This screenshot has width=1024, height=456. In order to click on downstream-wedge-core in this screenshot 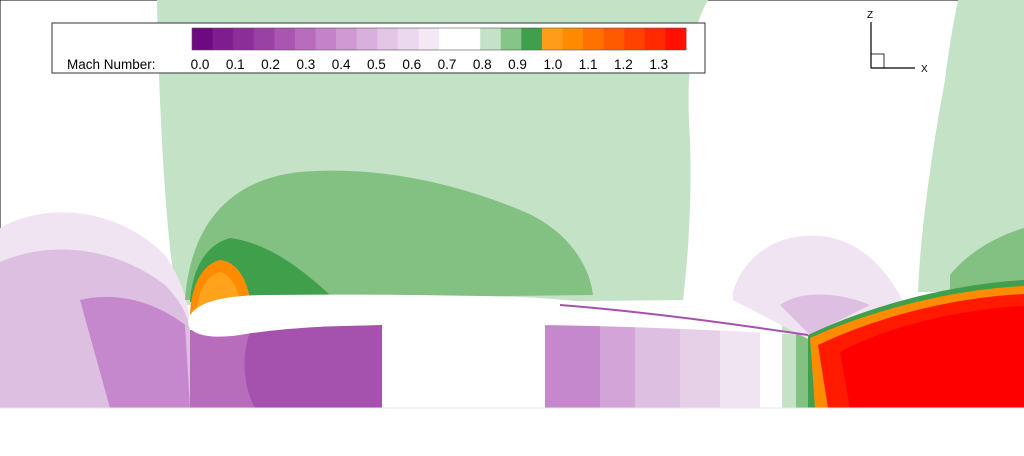, I will do `click(932, 357)`.